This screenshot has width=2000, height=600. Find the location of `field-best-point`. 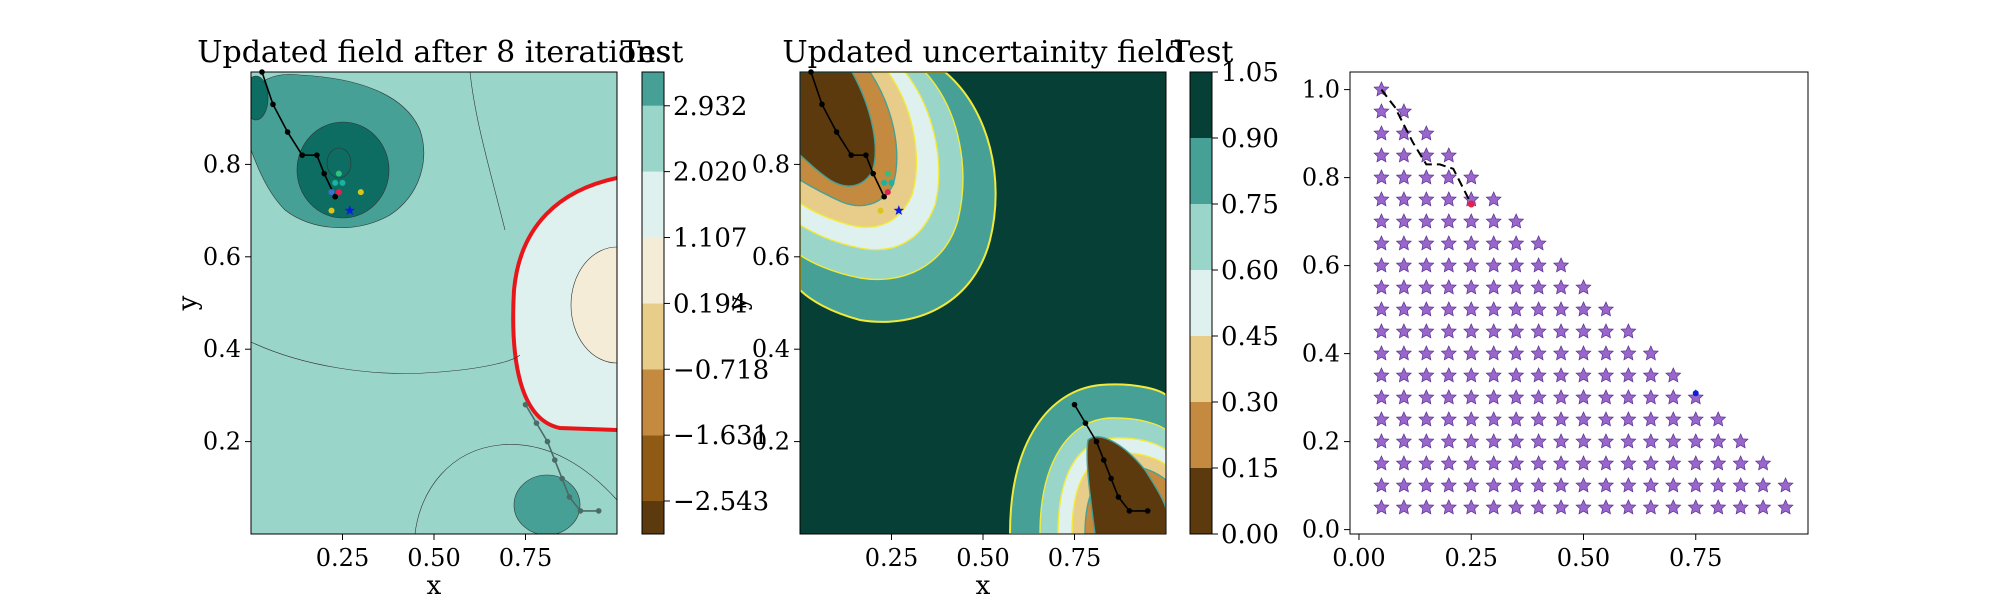

field-best-point is located at coordinates (350, 210).